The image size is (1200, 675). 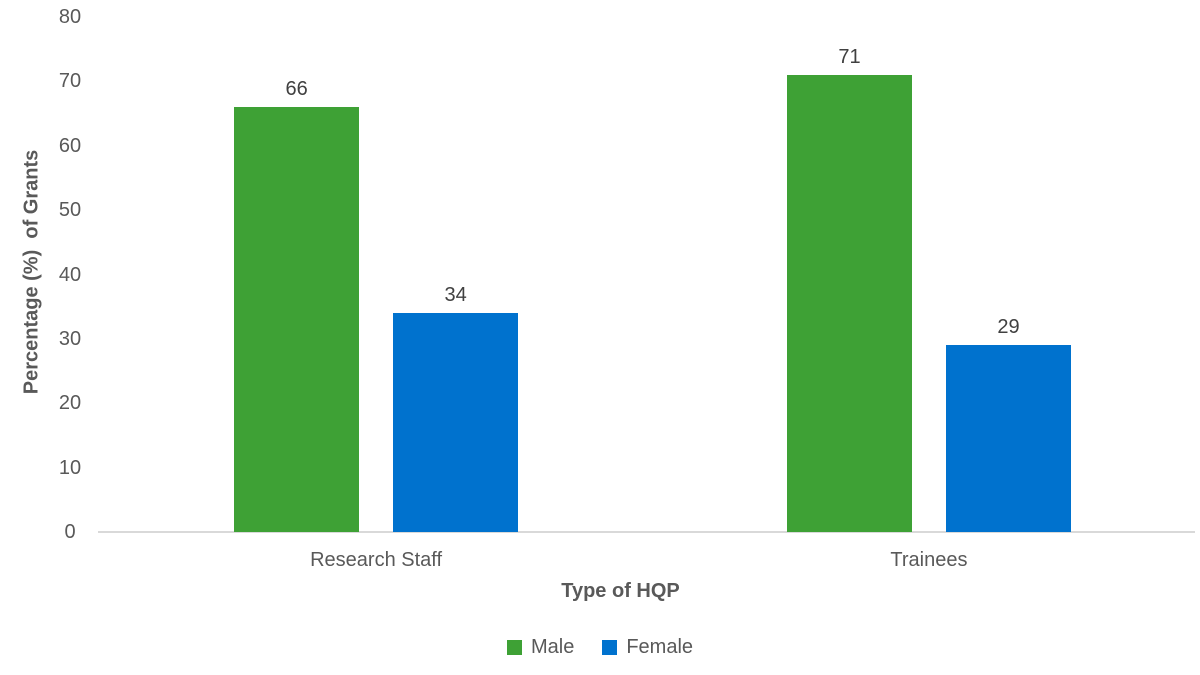 What do you see at coordinates (455, 295) in the screenshot?
I see `value-label-female-research-staff: 34` at bounding box center [455, 295].